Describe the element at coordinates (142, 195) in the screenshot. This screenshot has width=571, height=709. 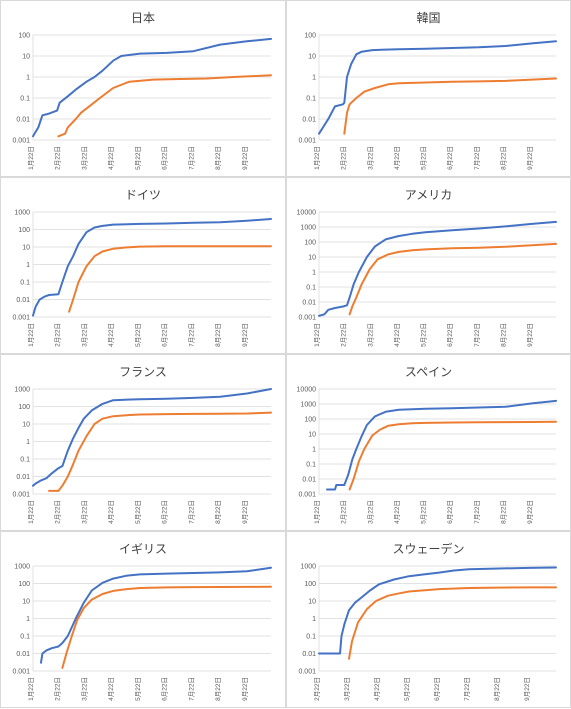
I see `chart-title: ドイツ` at that location.